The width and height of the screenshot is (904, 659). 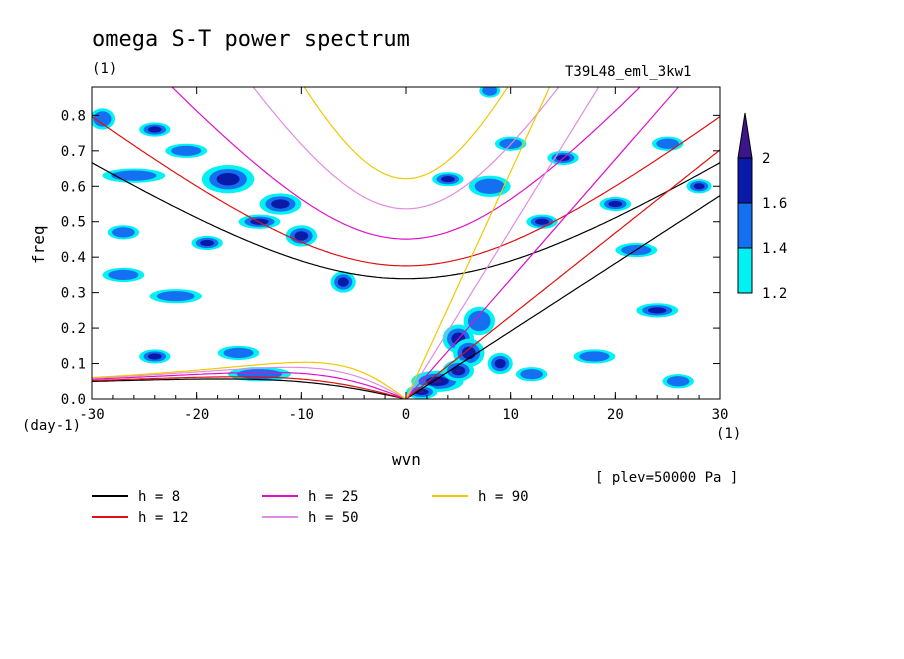 What do you see at coordinates (774, 294) in the screenshot?
I see `colorbar-label: 1.2` at bounding box center [774, 294].